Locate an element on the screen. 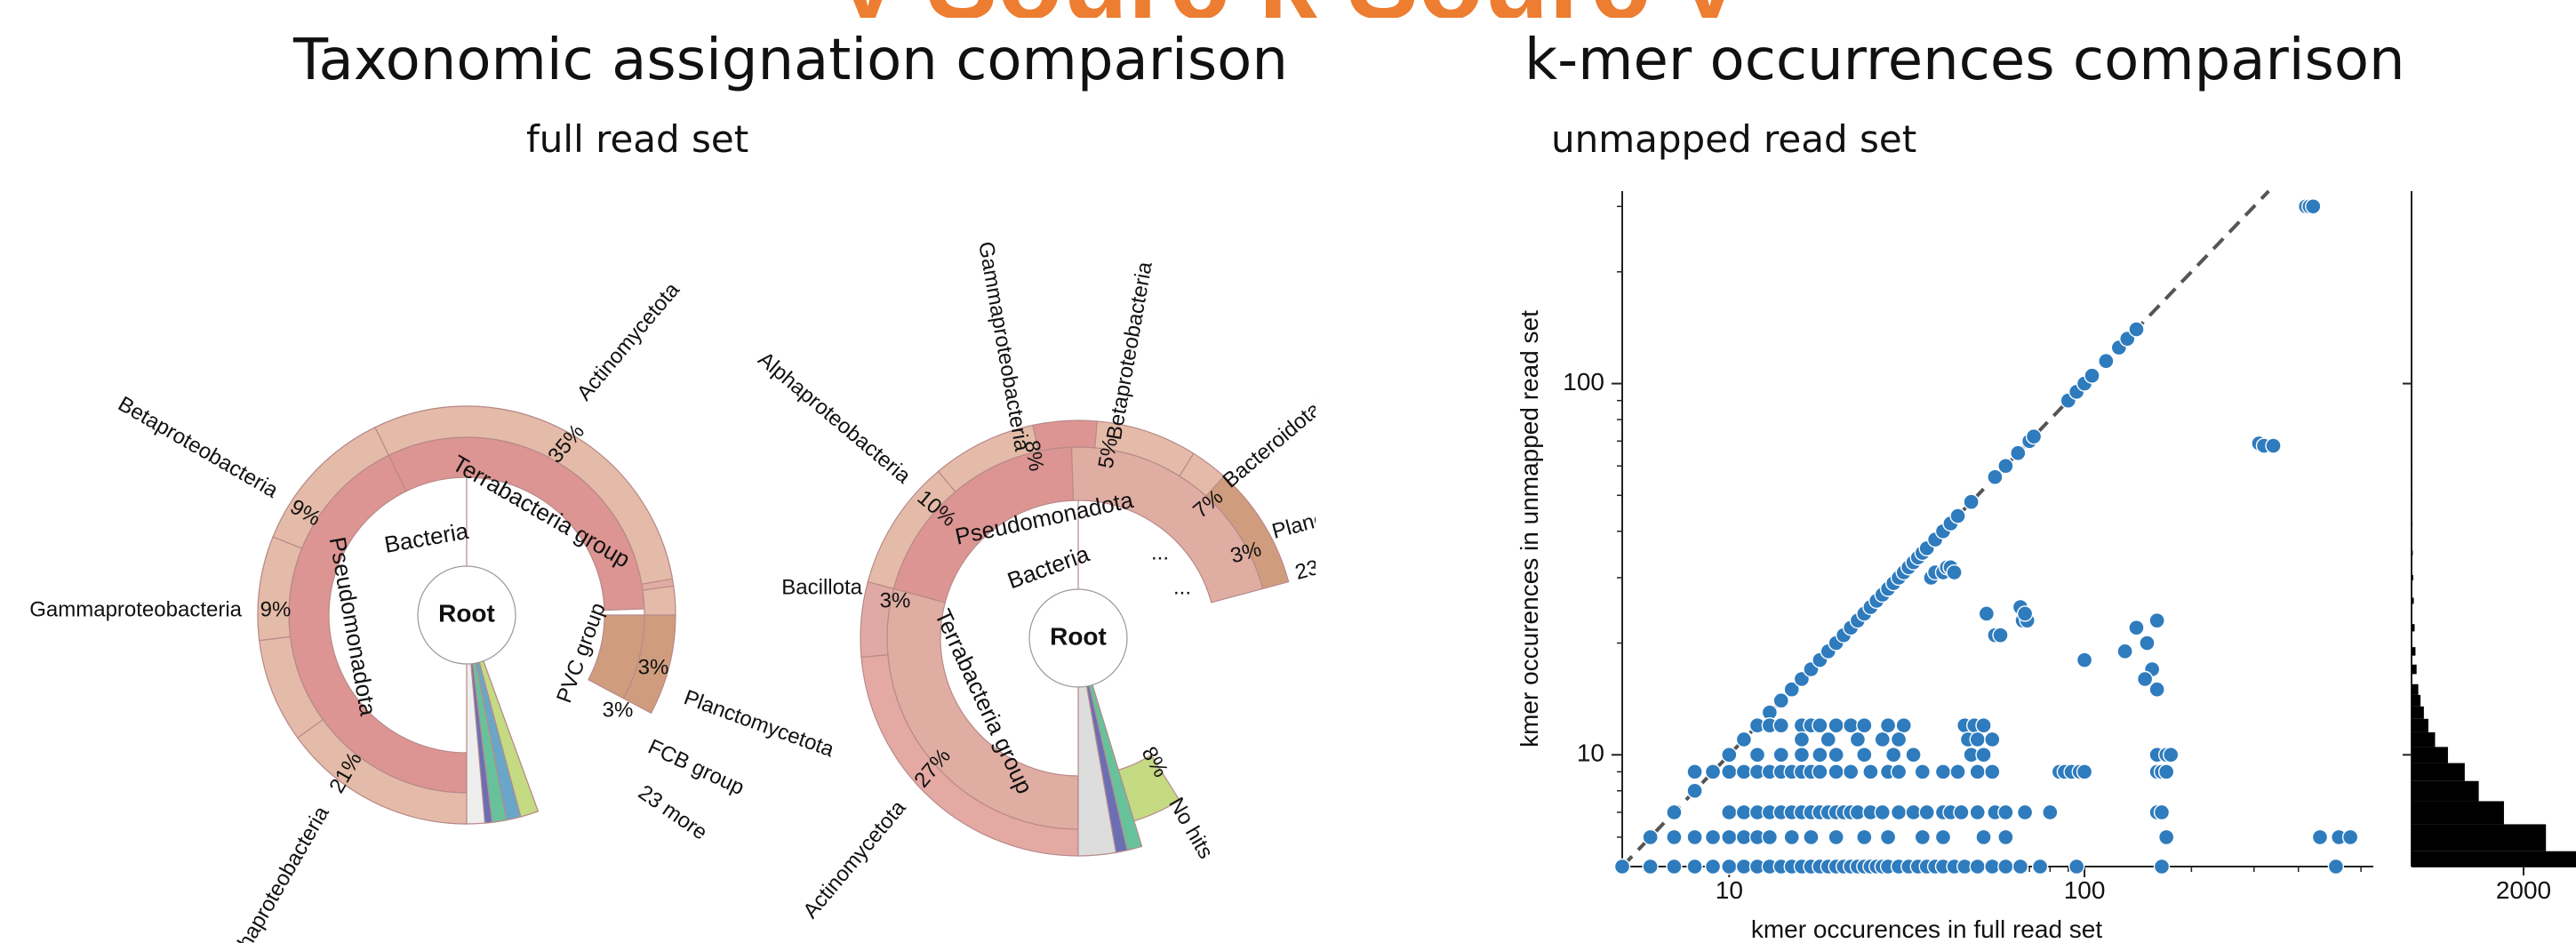 This screenshot has width=2576, height=943. y-tick-label: 100 is located at coordinates (1583, 382).